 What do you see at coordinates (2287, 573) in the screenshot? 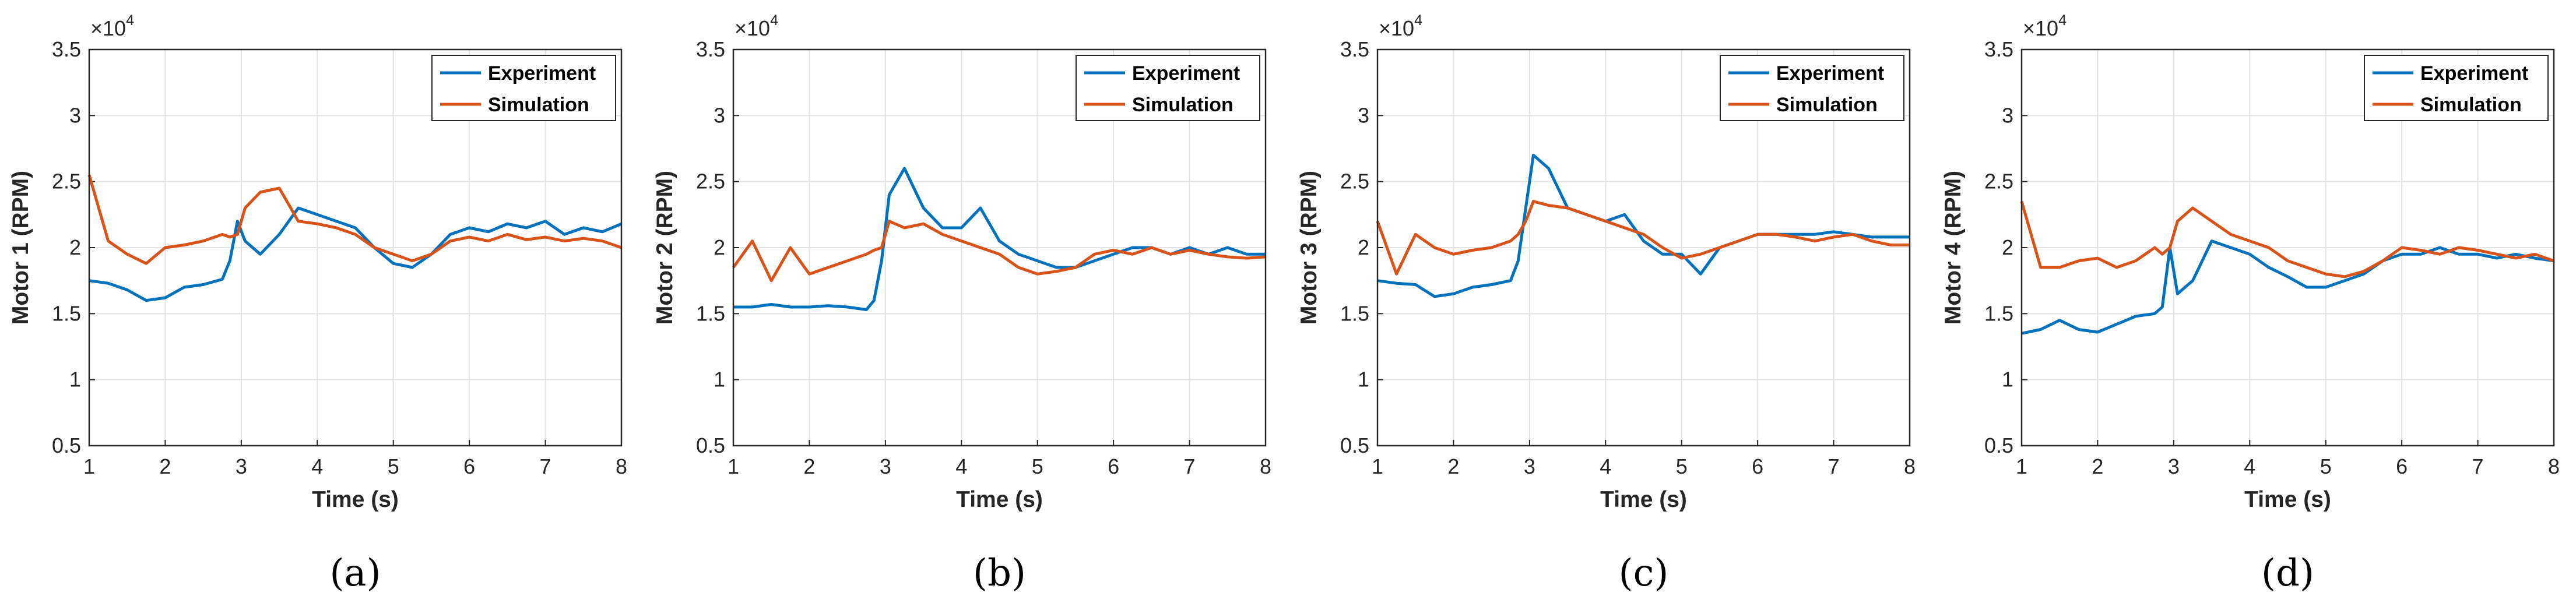
I see `panel-caption: (d)` at bounding box center [2287, 573].